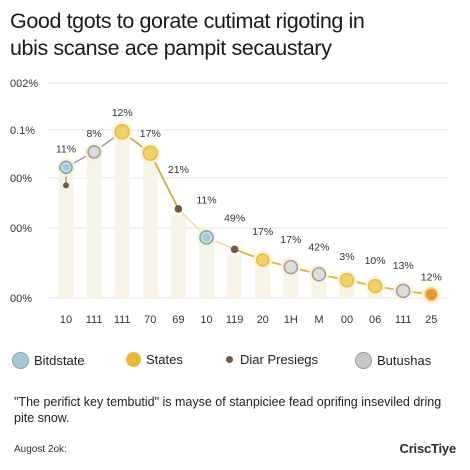 This screenshot has width=470, height=470. Describe the element at coordinates (428, 448) in the screenshot. I see `brand-logo: CriscTiye` at that location.